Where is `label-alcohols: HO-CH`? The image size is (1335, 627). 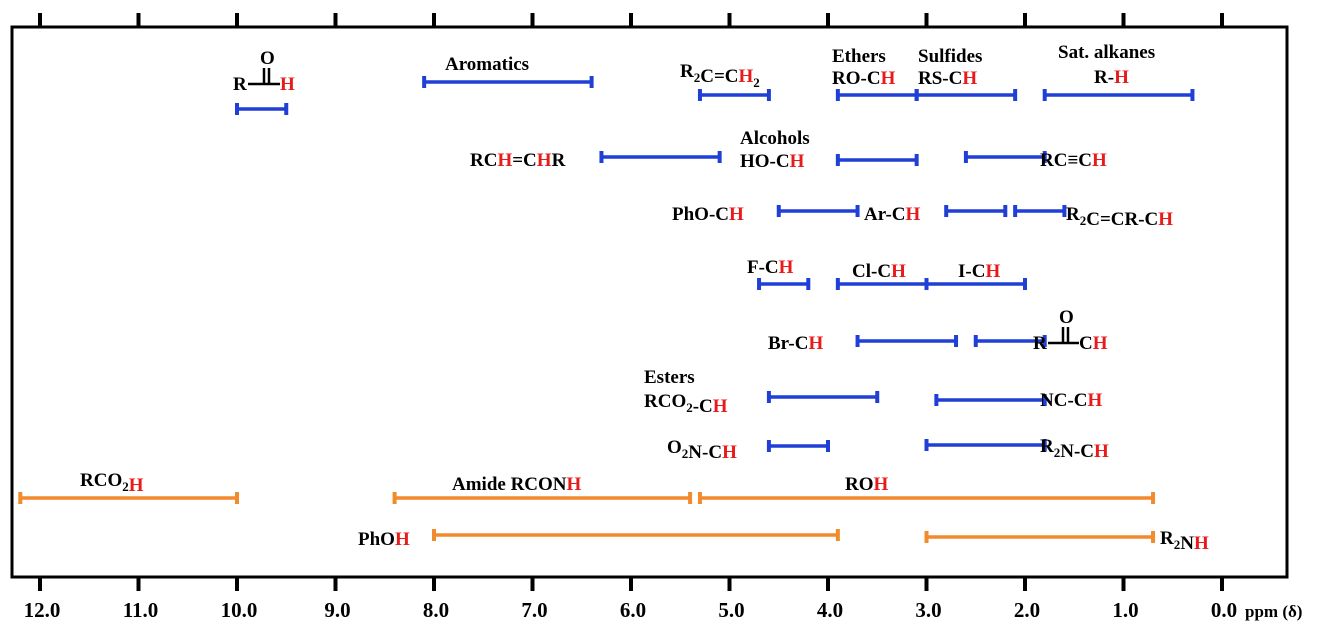 label-alcohols: HO-CH is located at coordinates (772, 161).